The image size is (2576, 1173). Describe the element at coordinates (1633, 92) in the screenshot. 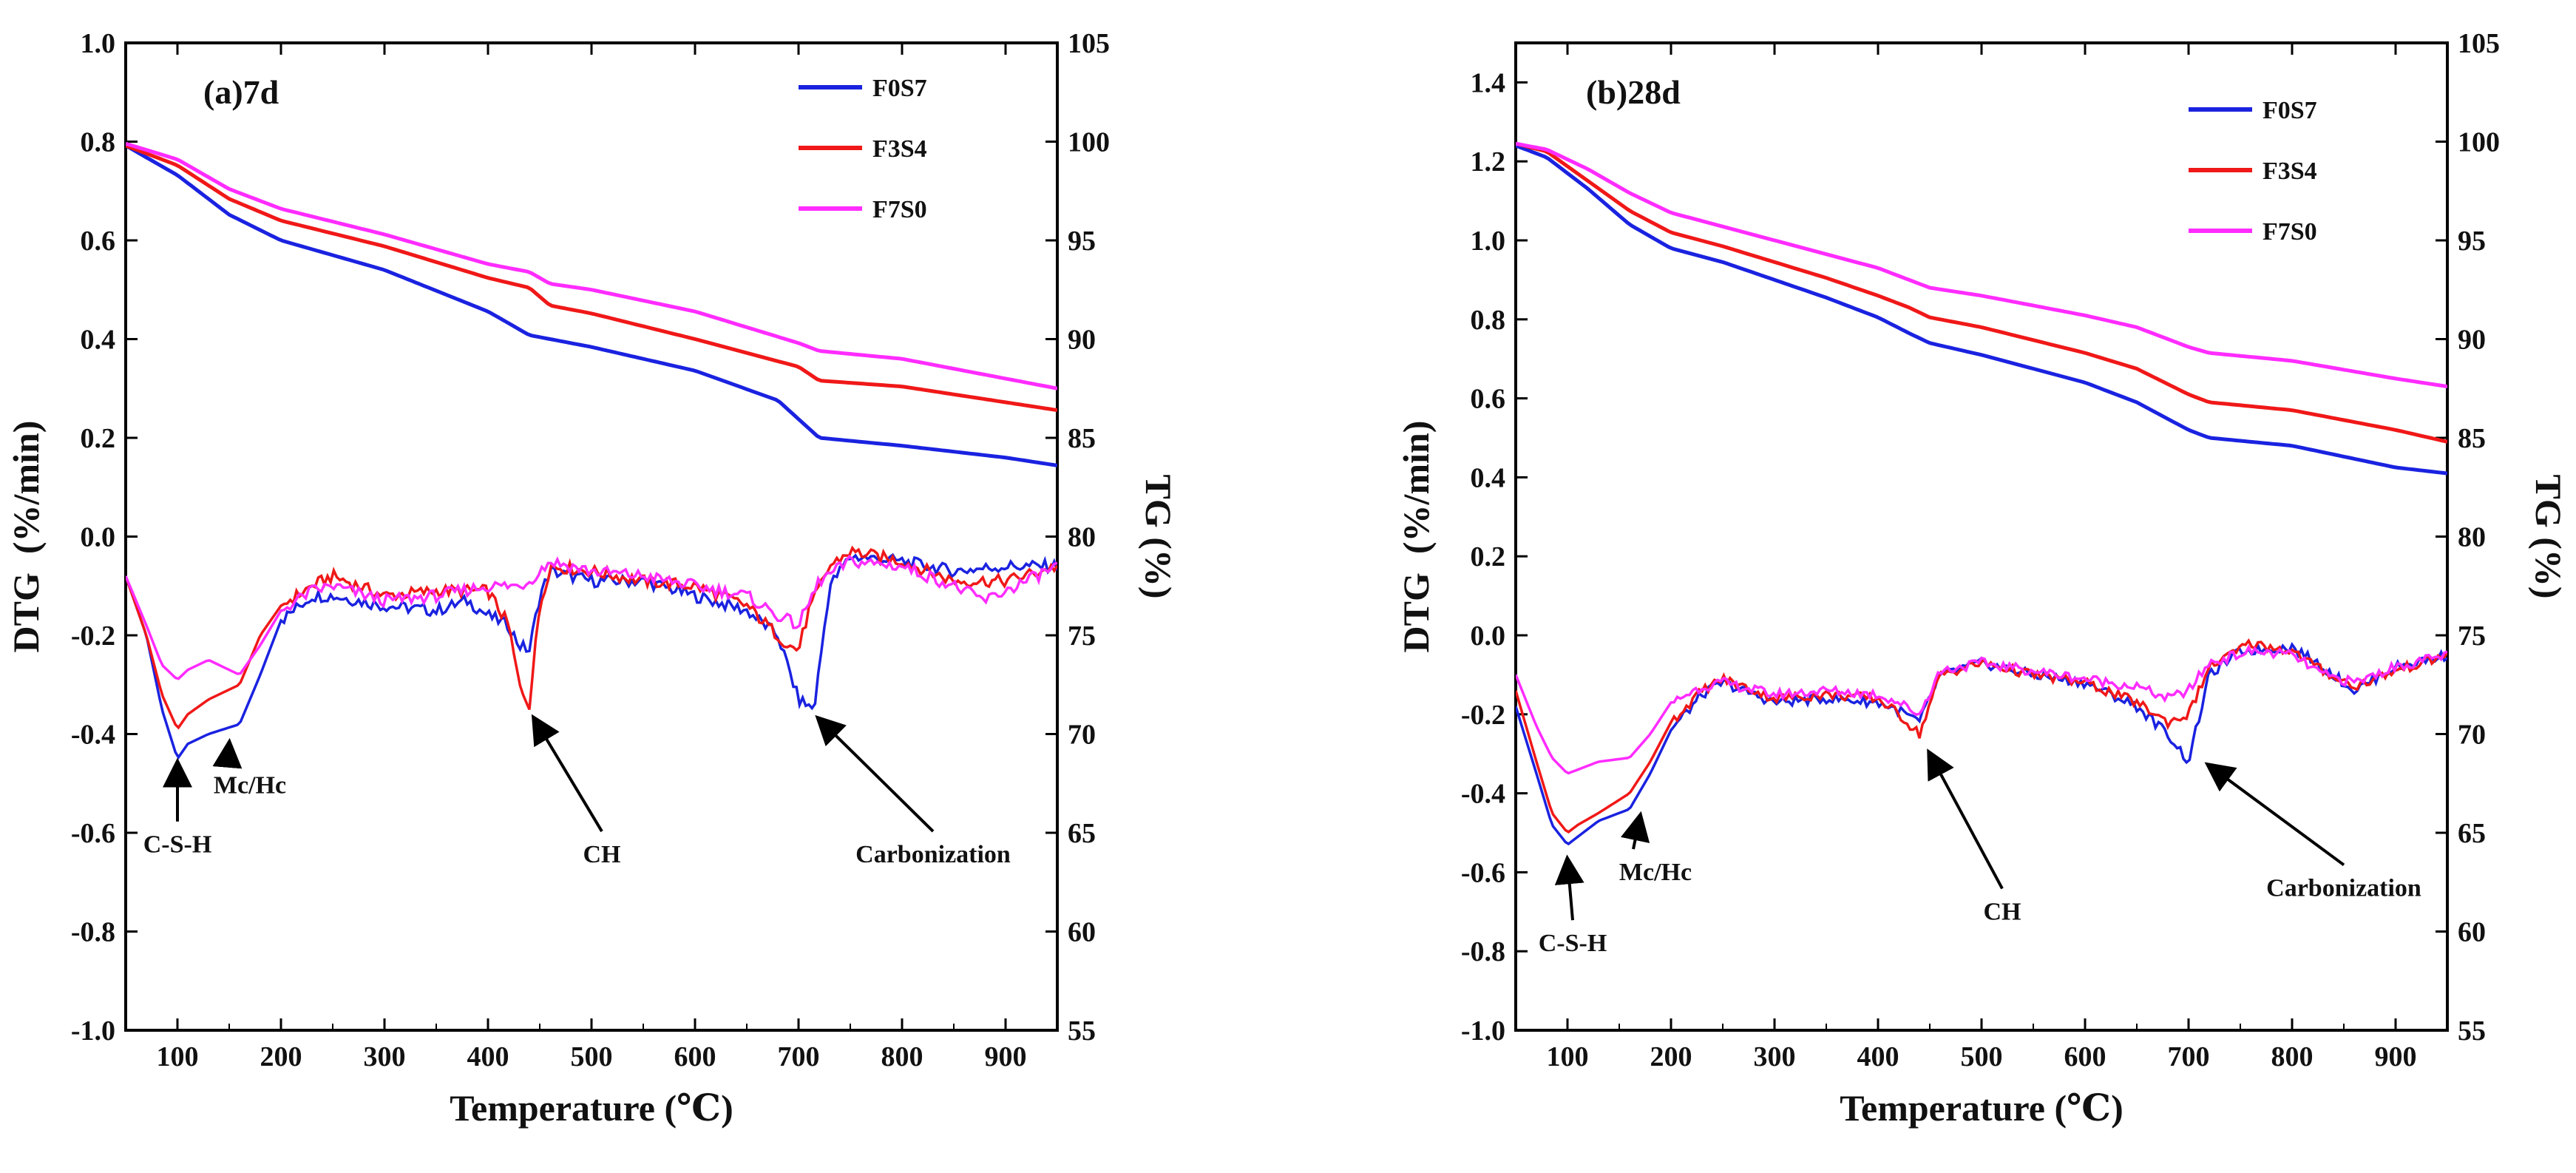

I see `panel-label: (b)28d` at that location.